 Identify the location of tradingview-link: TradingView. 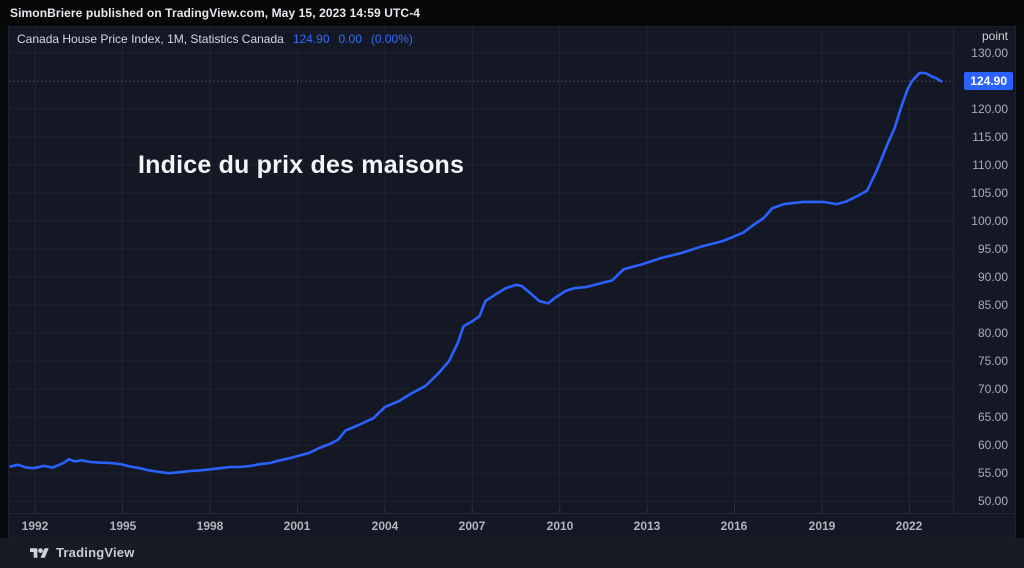
(82, 552).